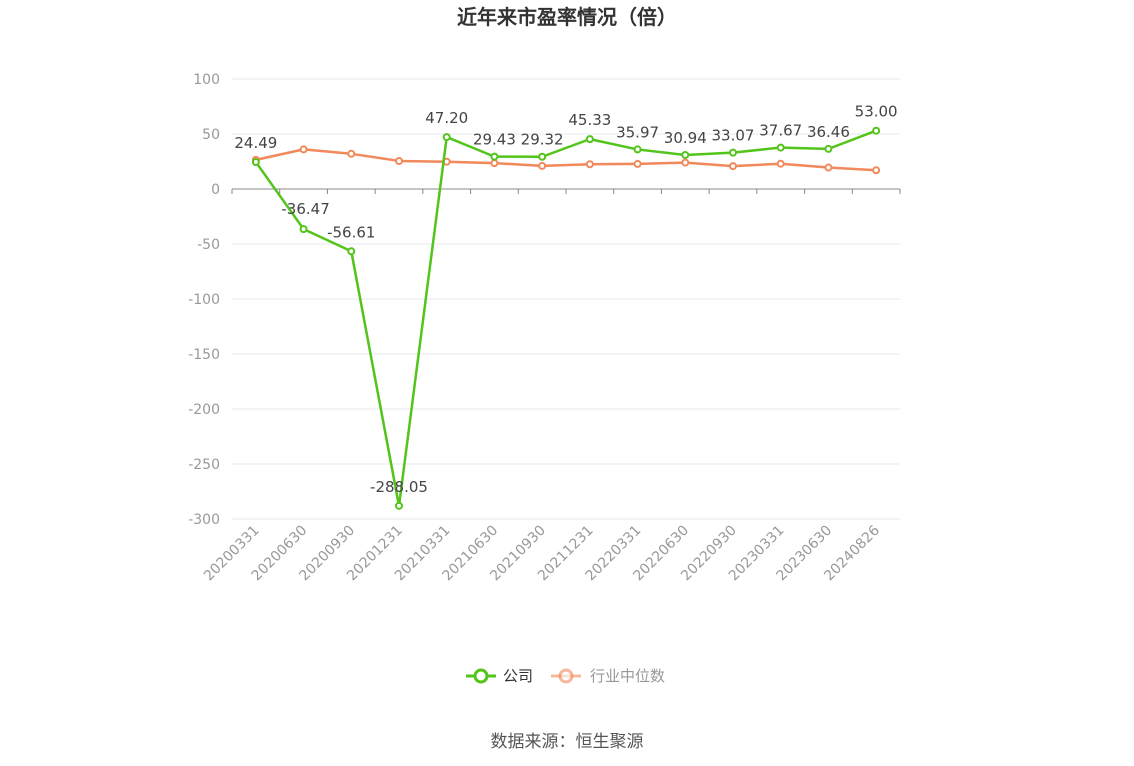 This screenshot has height=766, width=1134. Describe the element at coordinates (567, 742) in the screenshot. I see `source-note: 数据来源：恒生聚源` at that location.